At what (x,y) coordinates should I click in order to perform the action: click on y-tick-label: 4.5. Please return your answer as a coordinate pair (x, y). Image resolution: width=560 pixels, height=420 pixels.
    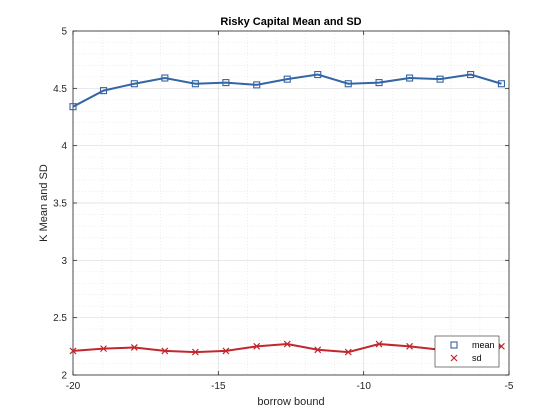
    Looking at the image, I should click on (60, 89).